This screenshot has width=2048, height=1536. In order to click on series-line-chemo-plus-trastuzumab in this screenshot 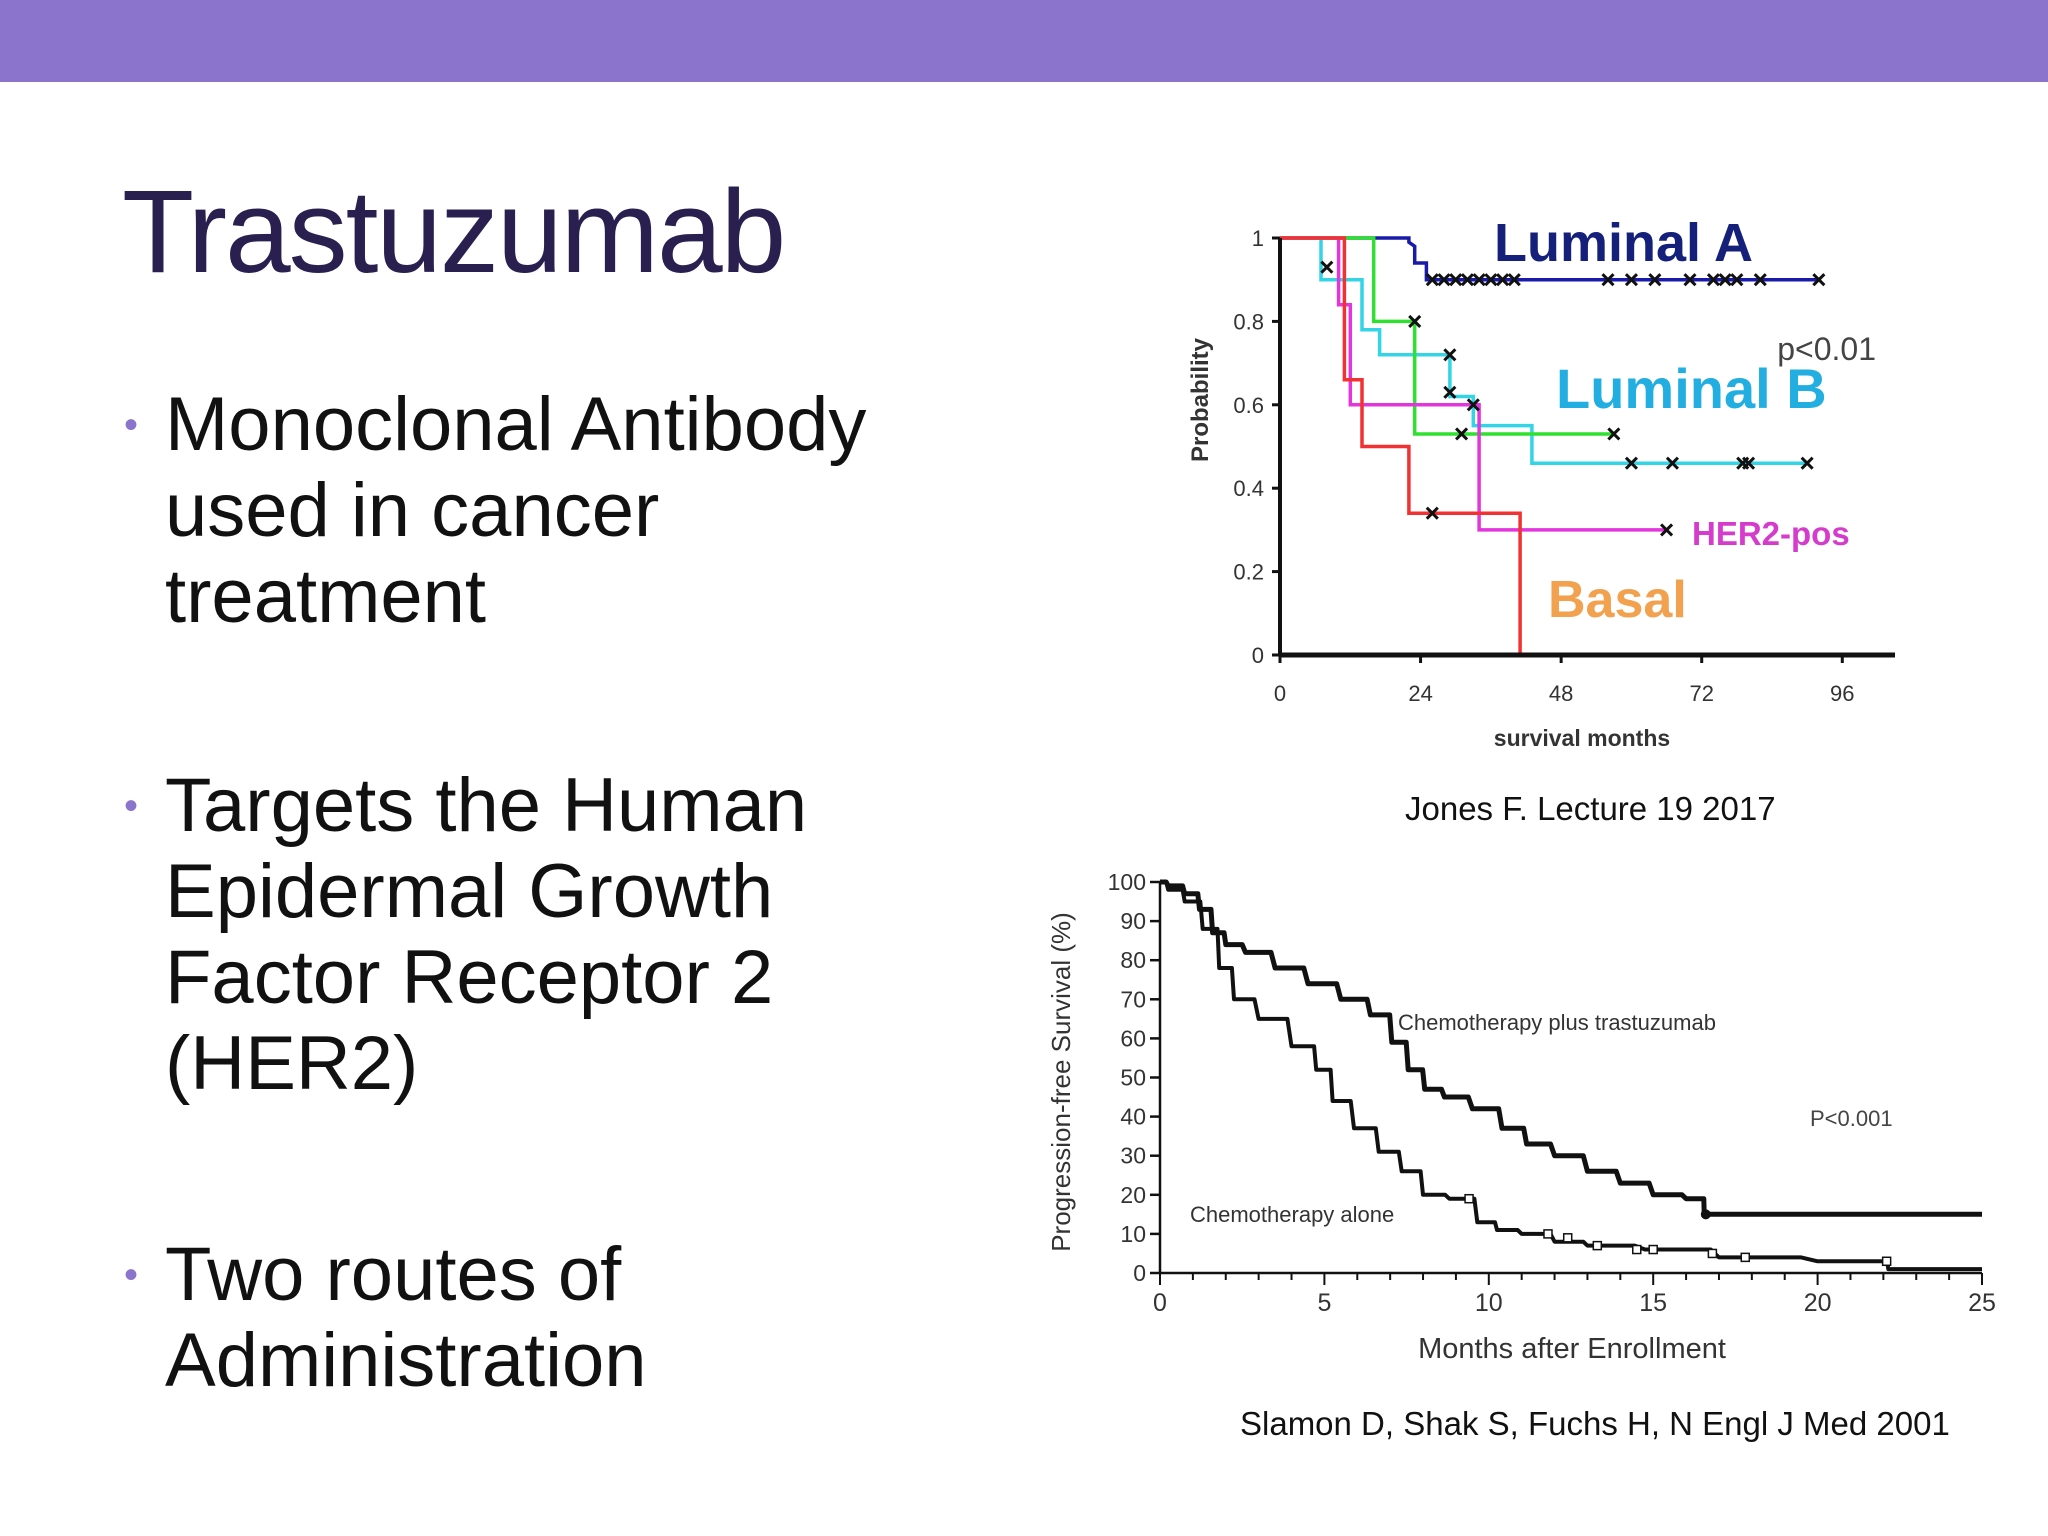, I will do `click(1570, 1048)`.